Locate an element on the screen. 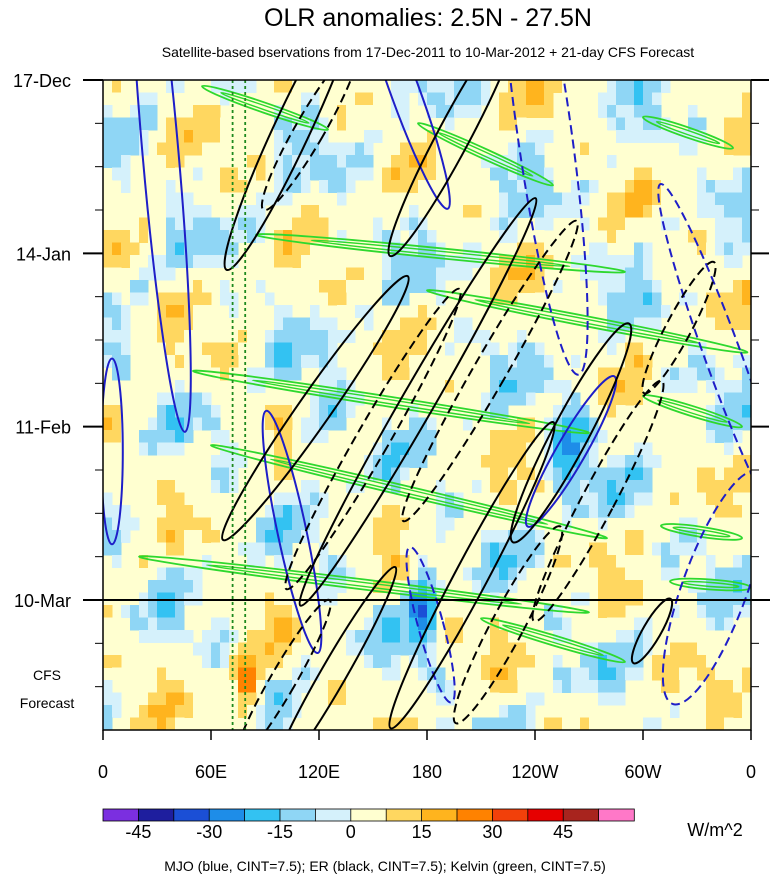 Image resolution: width=770 pixels, height=878 pixels. y-tick-label: 11-Feb is located at coordinates (43, 428).